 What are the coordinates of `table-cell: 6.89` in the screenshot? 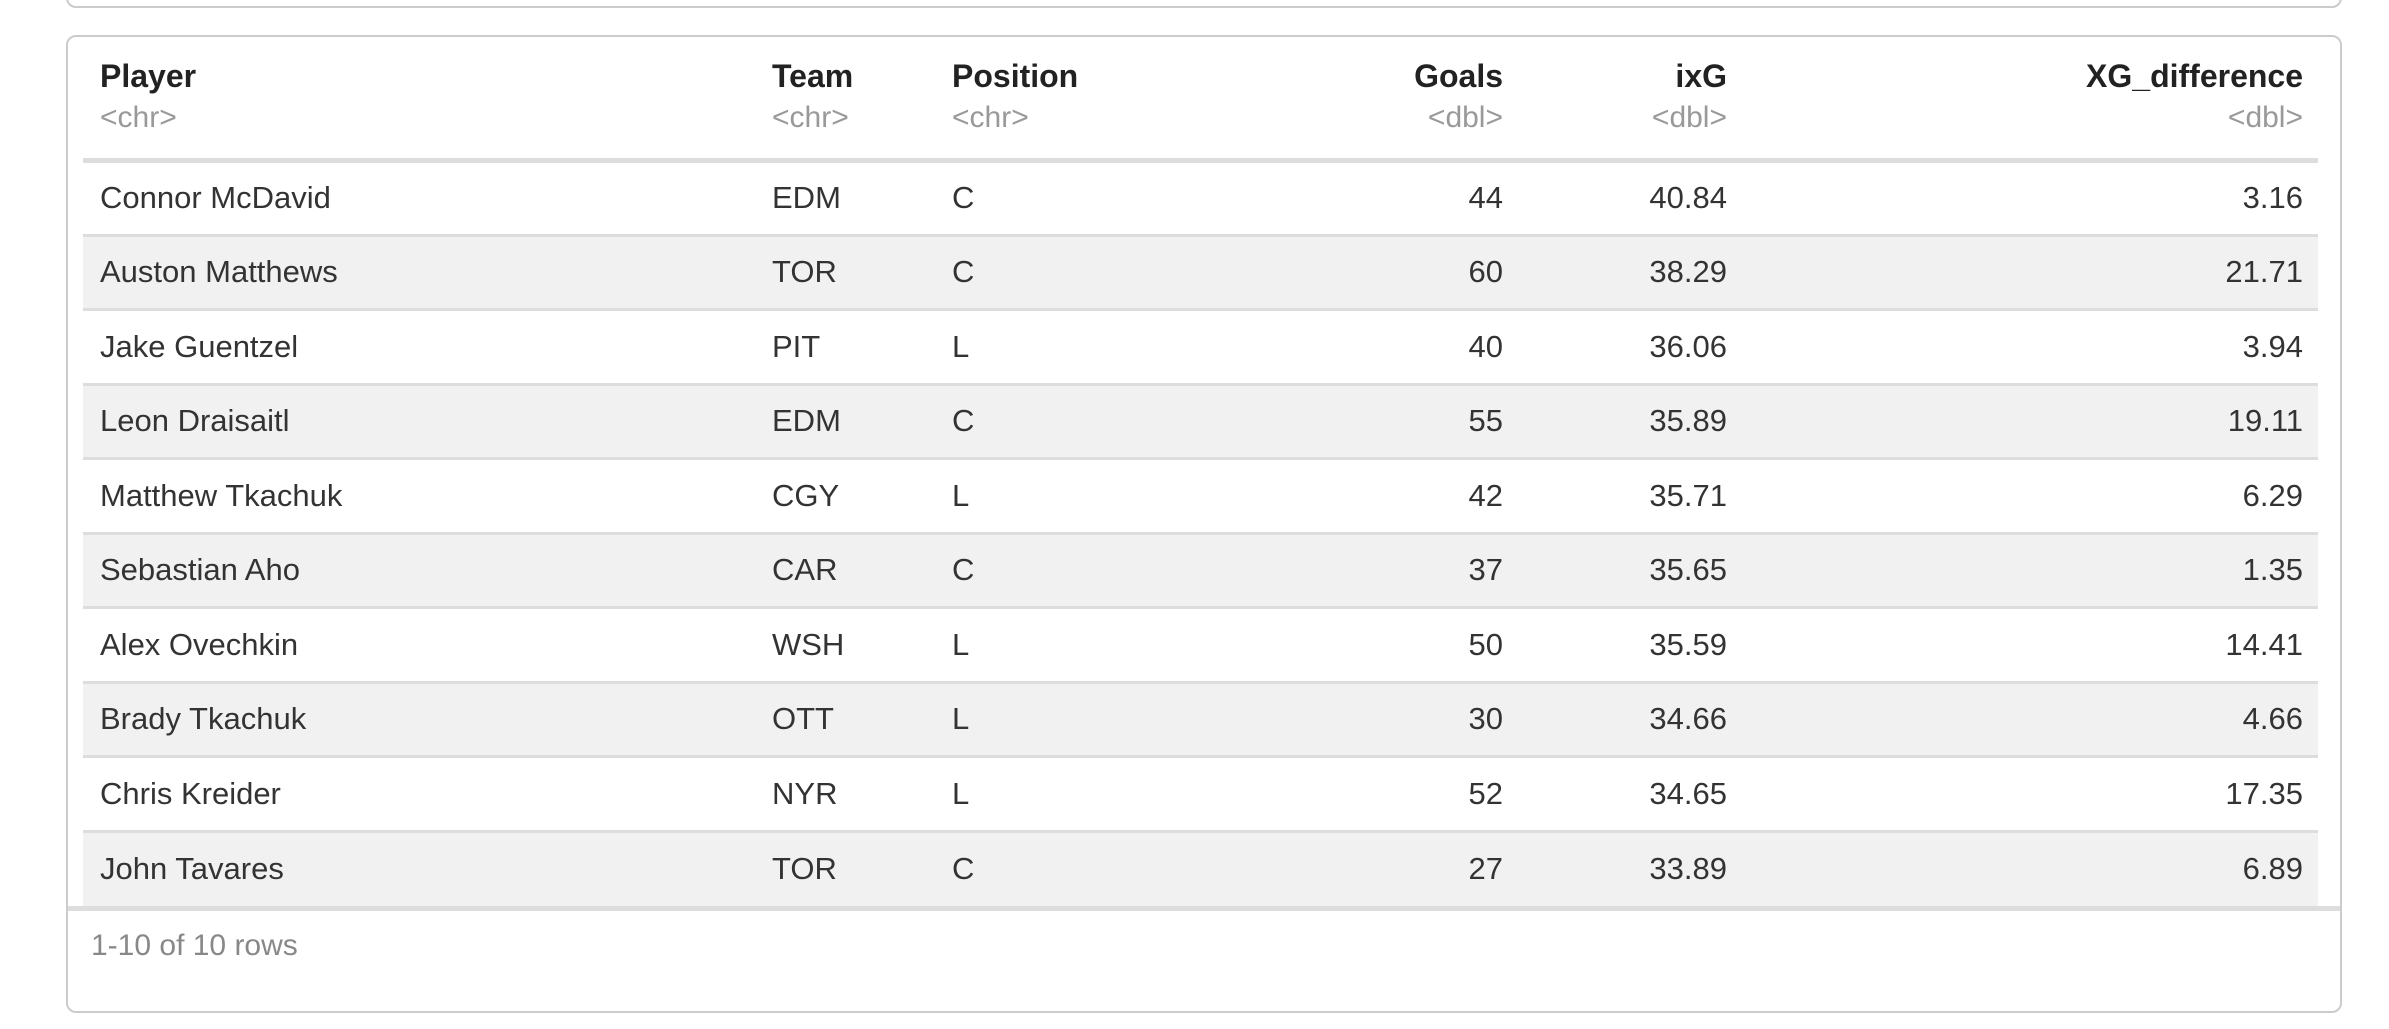 It's located at (2272, 868).